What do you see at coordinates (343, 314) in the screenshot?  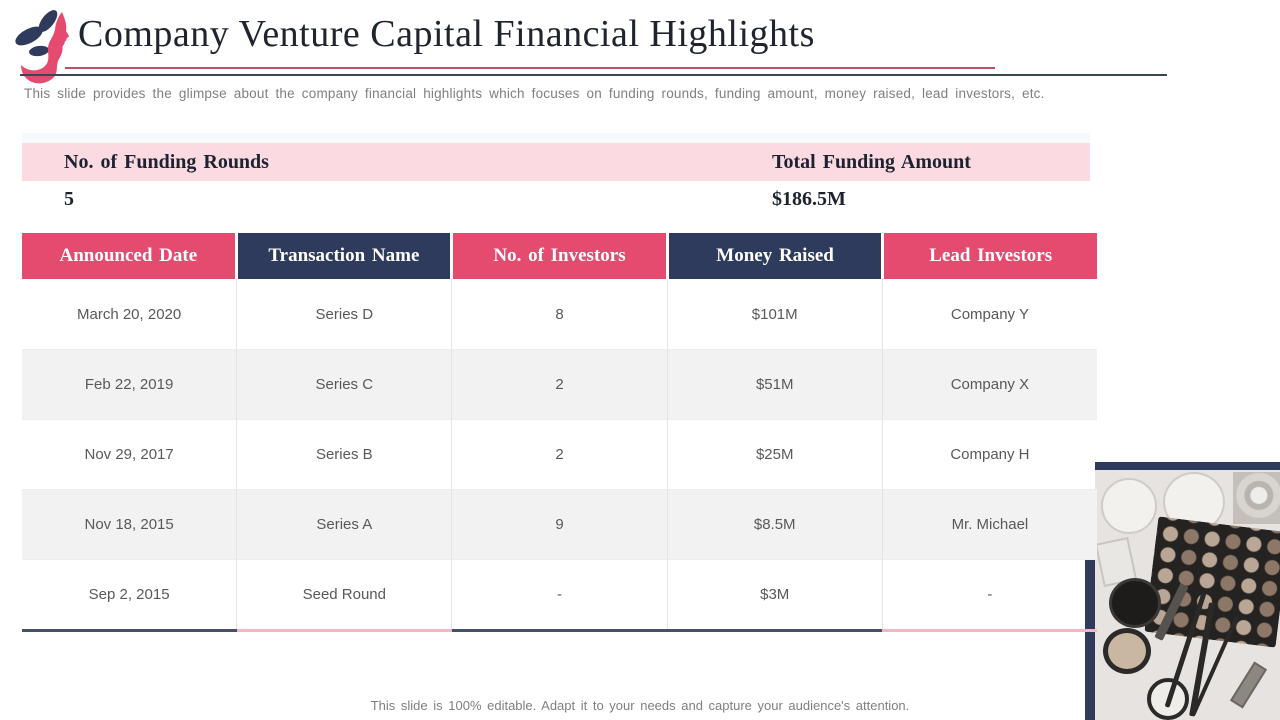 I see `table-cell: Series D` at bounding box center [343, 314].